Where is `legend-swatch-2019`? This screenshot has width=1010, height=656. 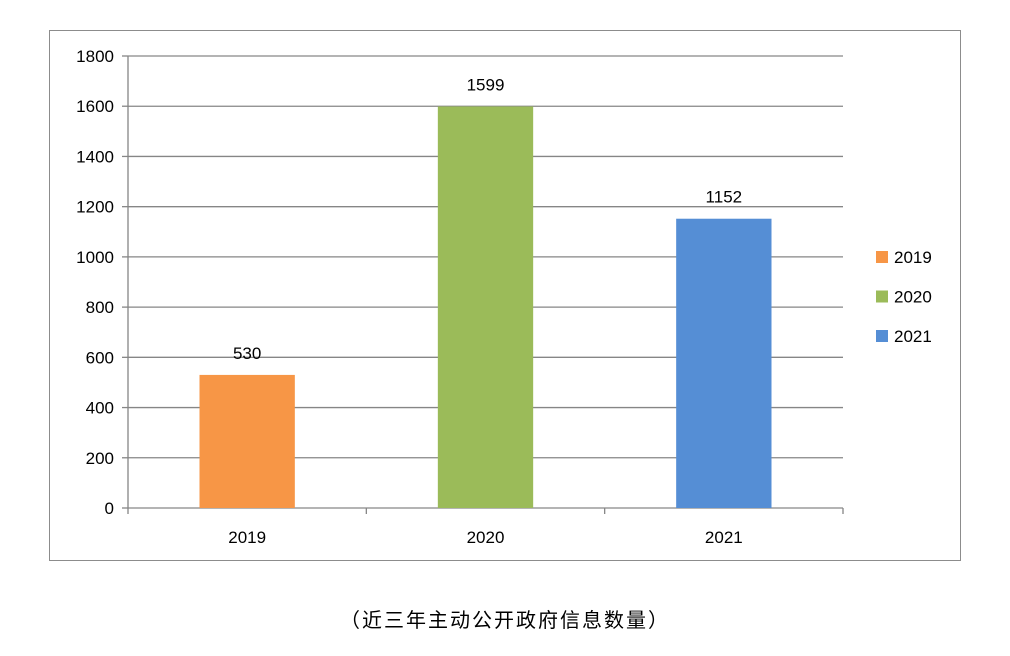 legend-swatch-2019 is located at coordinates (882, 257).